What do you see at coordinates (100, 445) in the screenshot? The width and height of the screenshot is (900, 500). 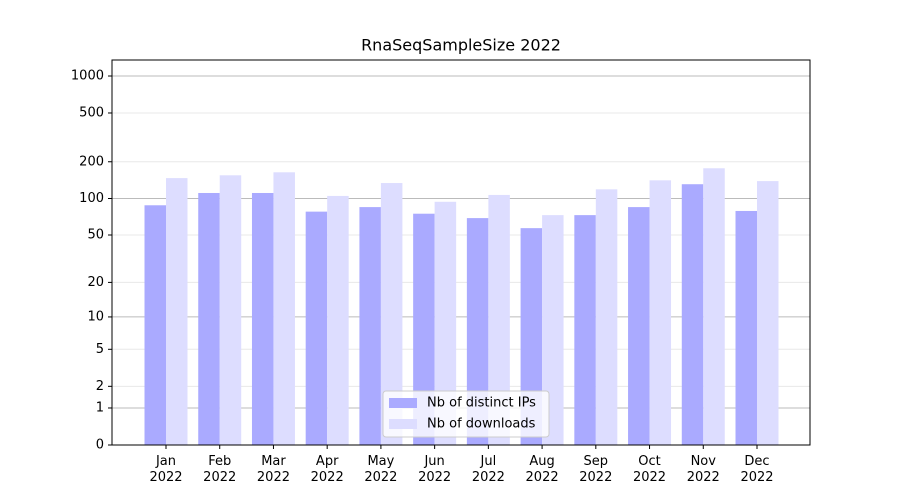 I see `y-tick-label: 0` at bounding box center [100, 445].